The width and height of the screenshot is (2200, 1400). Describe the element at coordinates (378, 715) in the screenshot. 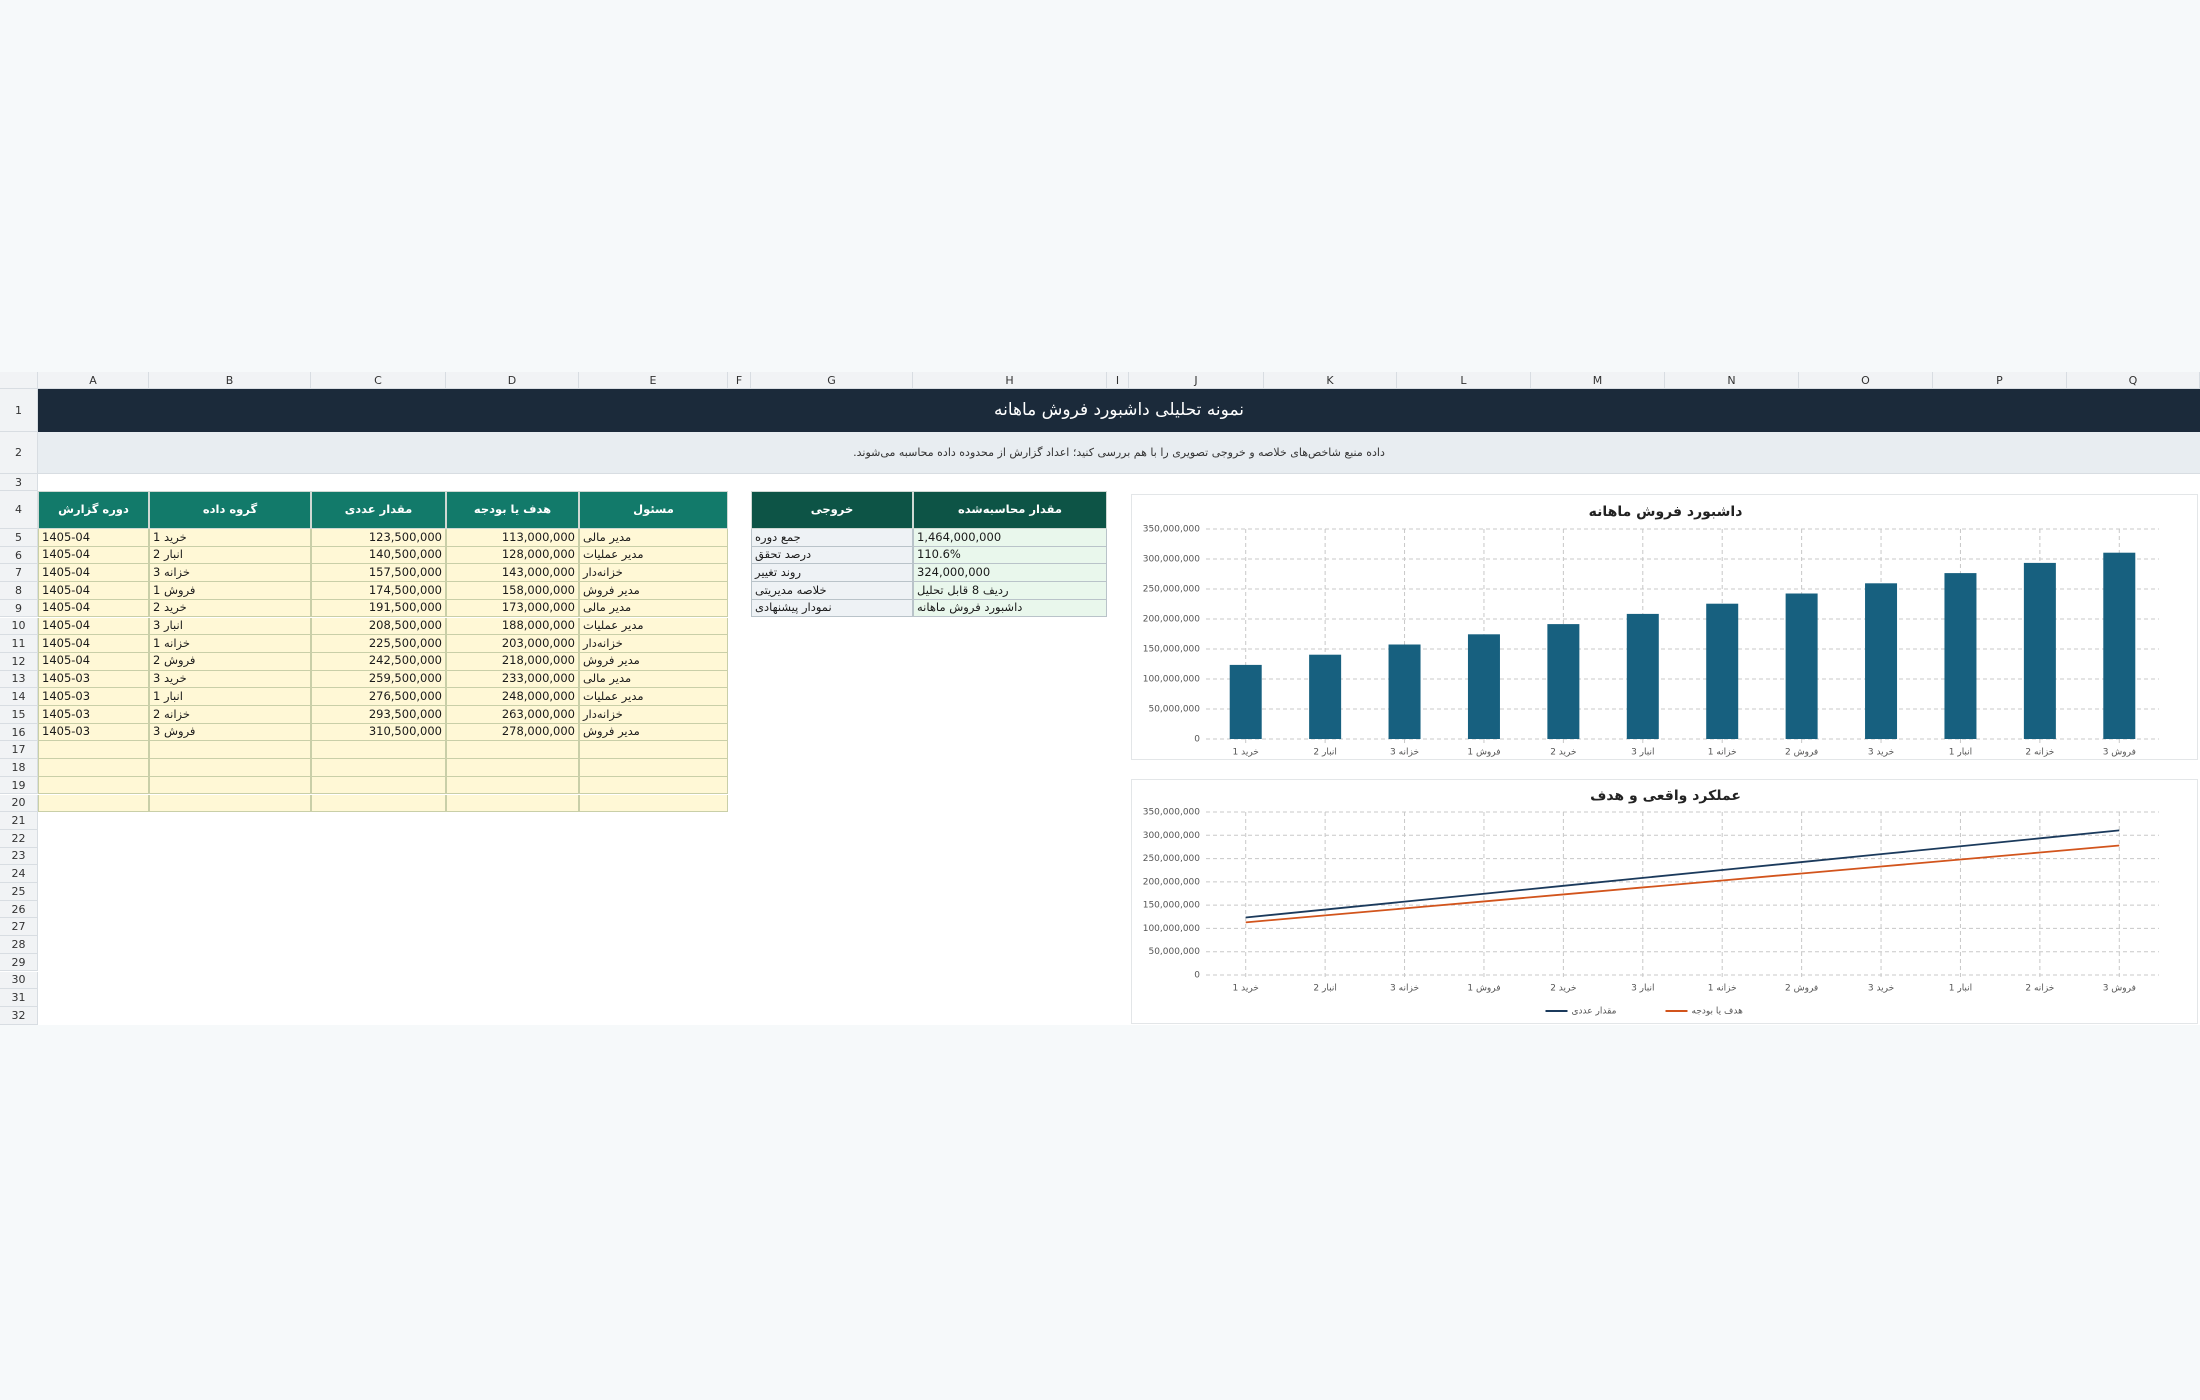

I see `table-cell: 293,500,000` at that location.